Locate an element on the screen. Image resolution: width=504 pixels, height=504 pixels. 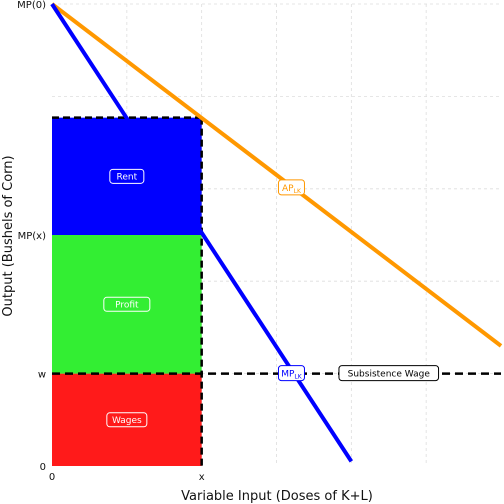
x-tick-label: 0 is located at coordinates (52, 477).